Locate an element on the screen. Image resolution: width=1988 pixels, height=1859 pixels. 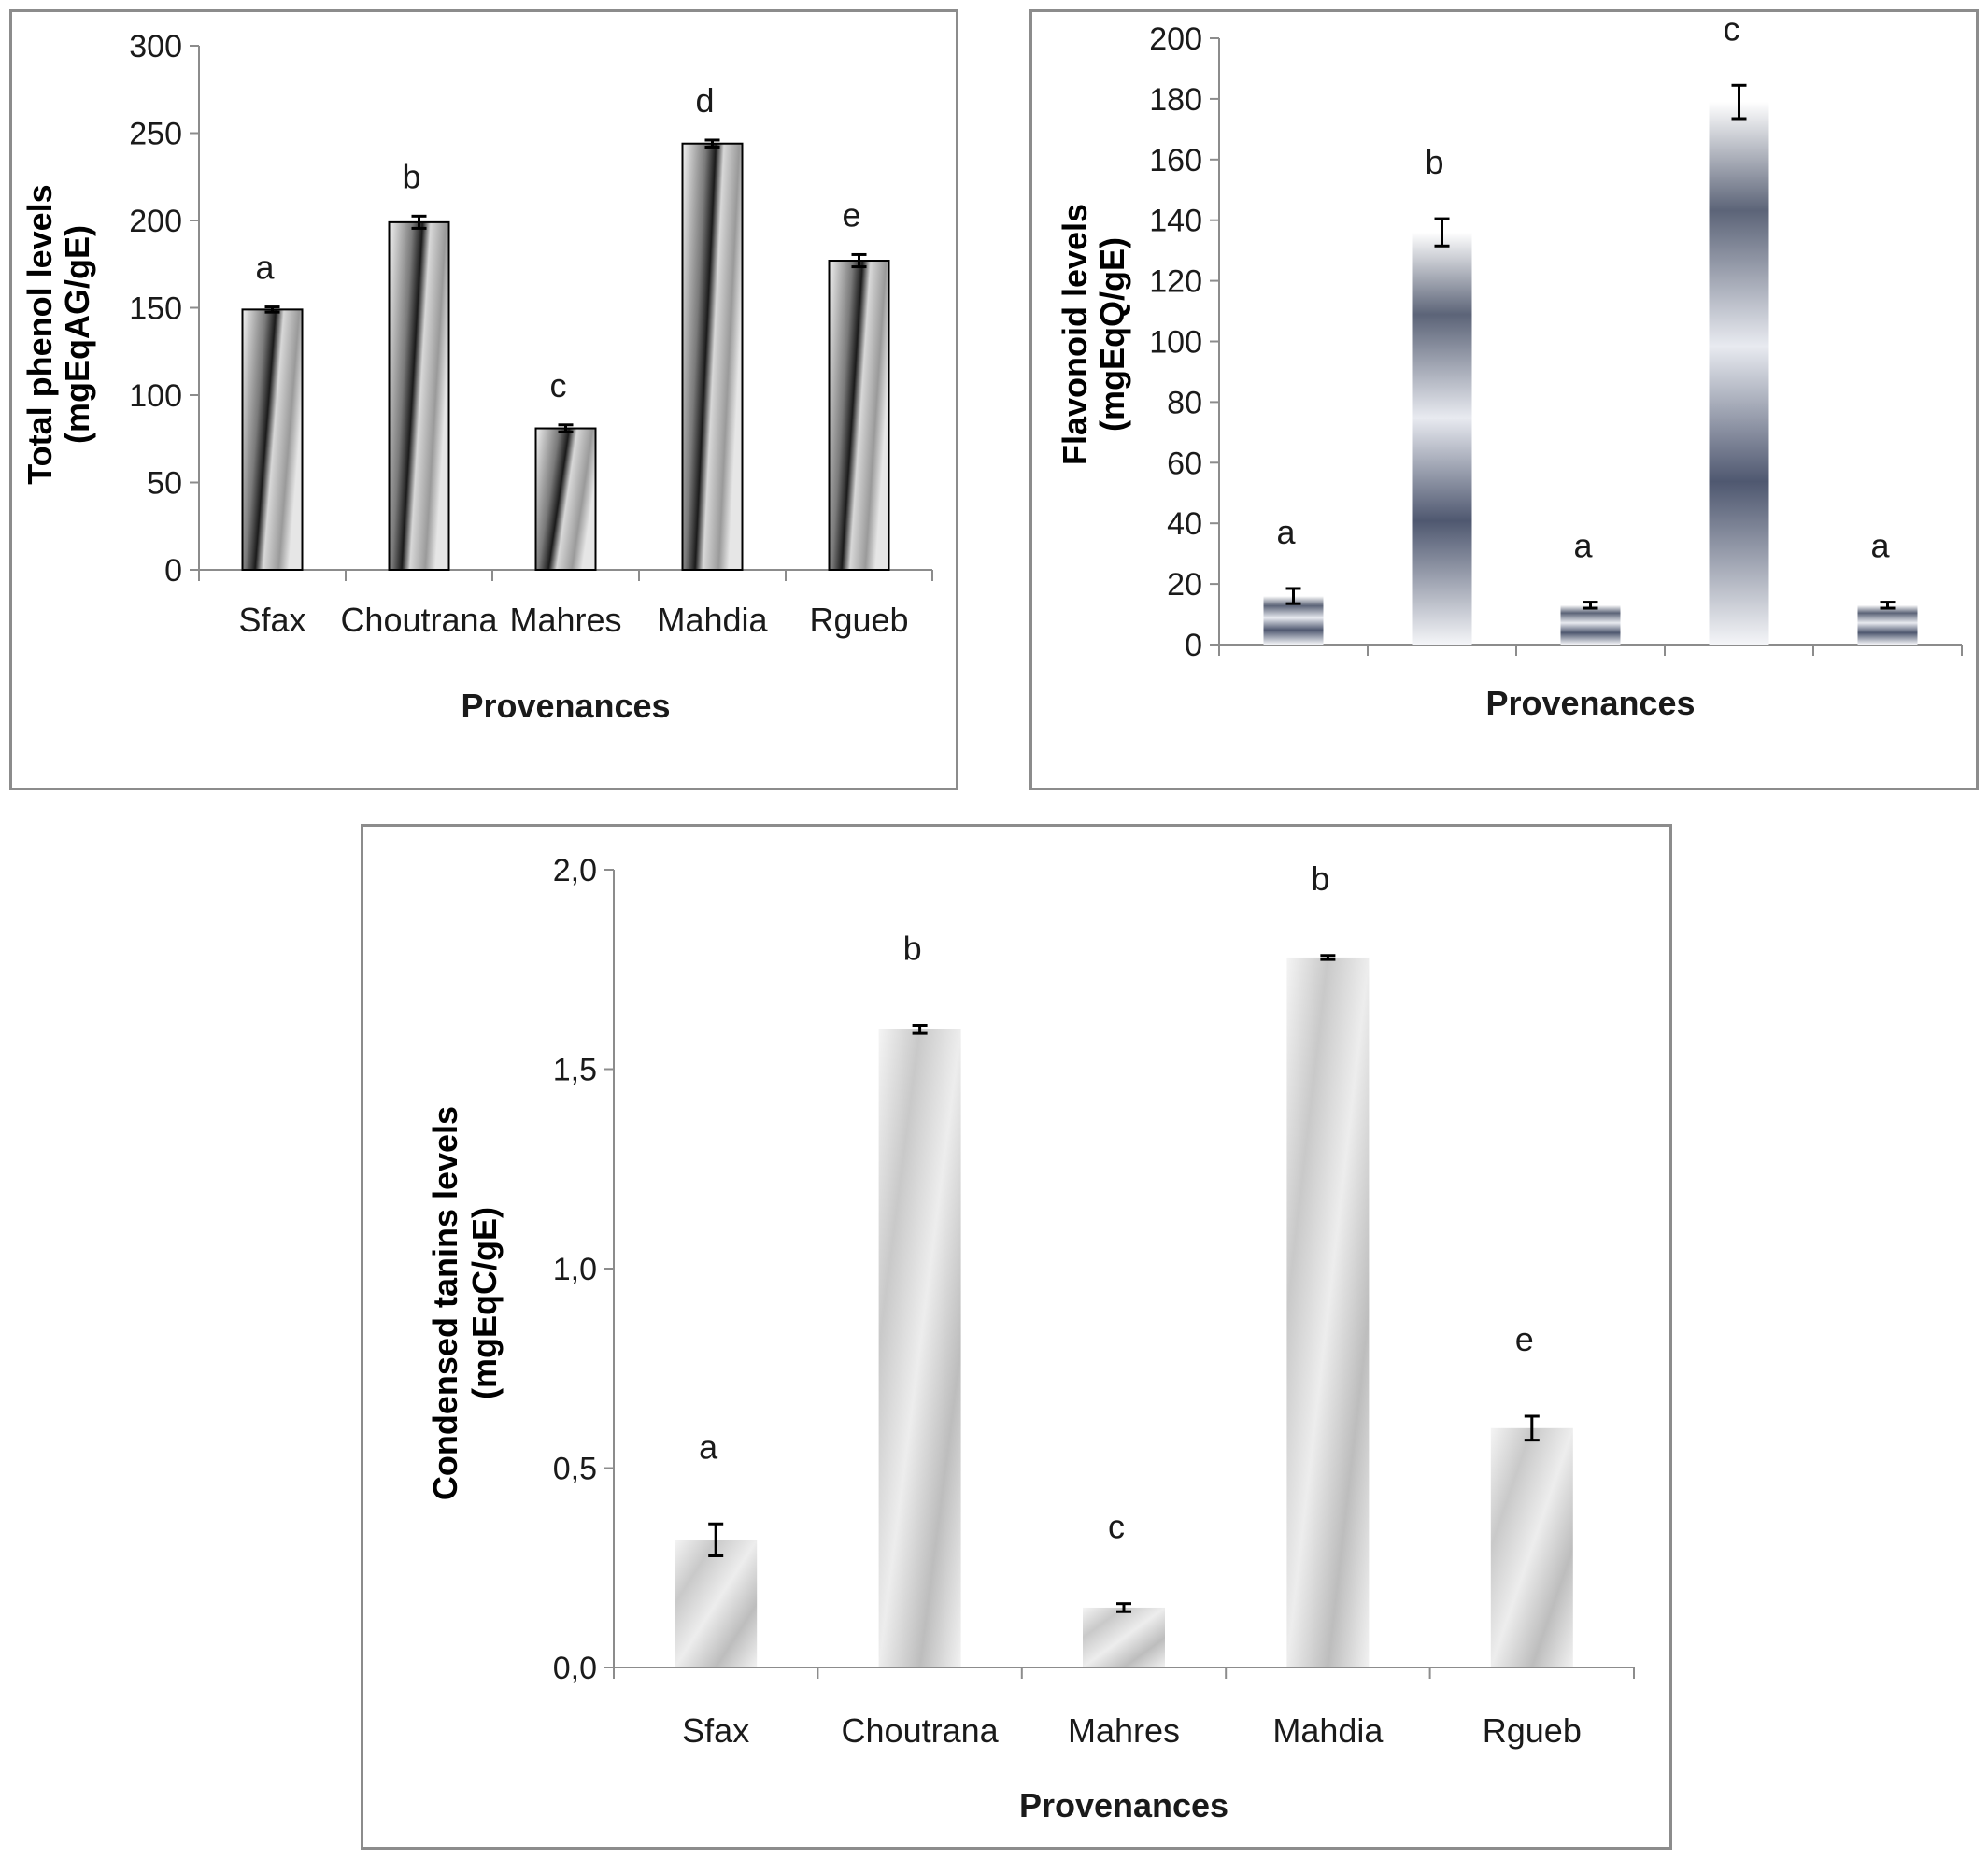
y-axis-title: (mgEqAG/gE) is located at coordinates (77, 334).